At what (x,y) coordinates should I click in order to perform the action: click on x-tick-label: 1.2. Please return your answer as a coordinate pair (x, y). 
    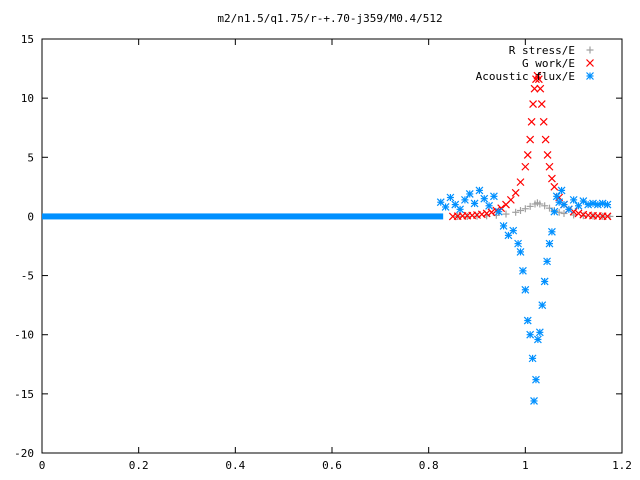
    Looking at the image, I should click on (622, 465).